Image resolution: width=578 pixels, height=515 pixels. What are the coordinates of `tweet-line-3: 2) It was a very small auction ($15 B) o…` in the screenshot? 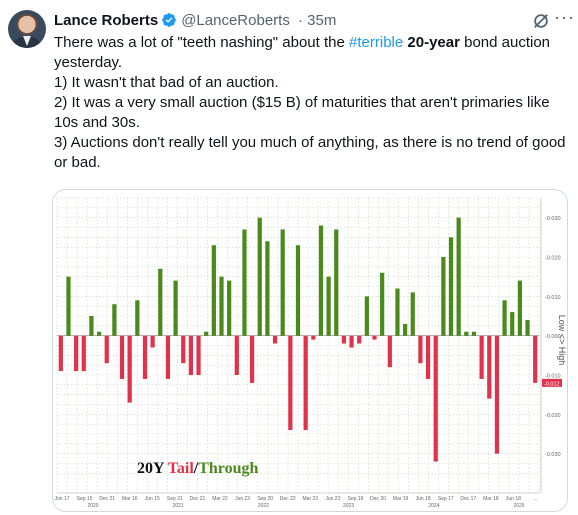 It's located at (302, 112).